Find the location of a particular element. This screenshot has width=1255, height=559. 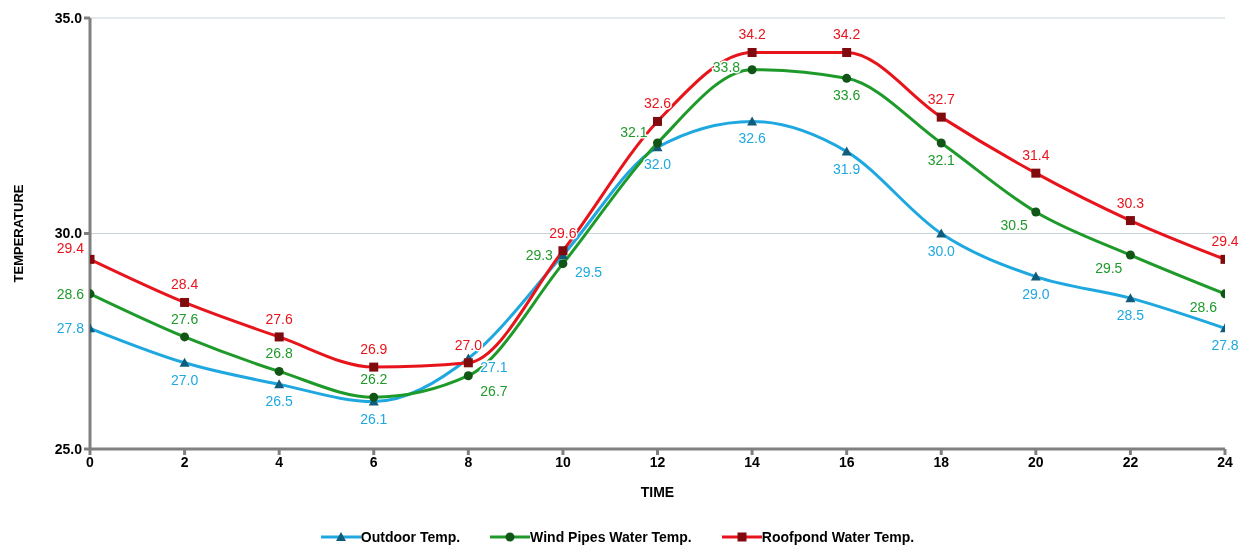

x-tick-label: 0 is located at coordinates (90, 461).